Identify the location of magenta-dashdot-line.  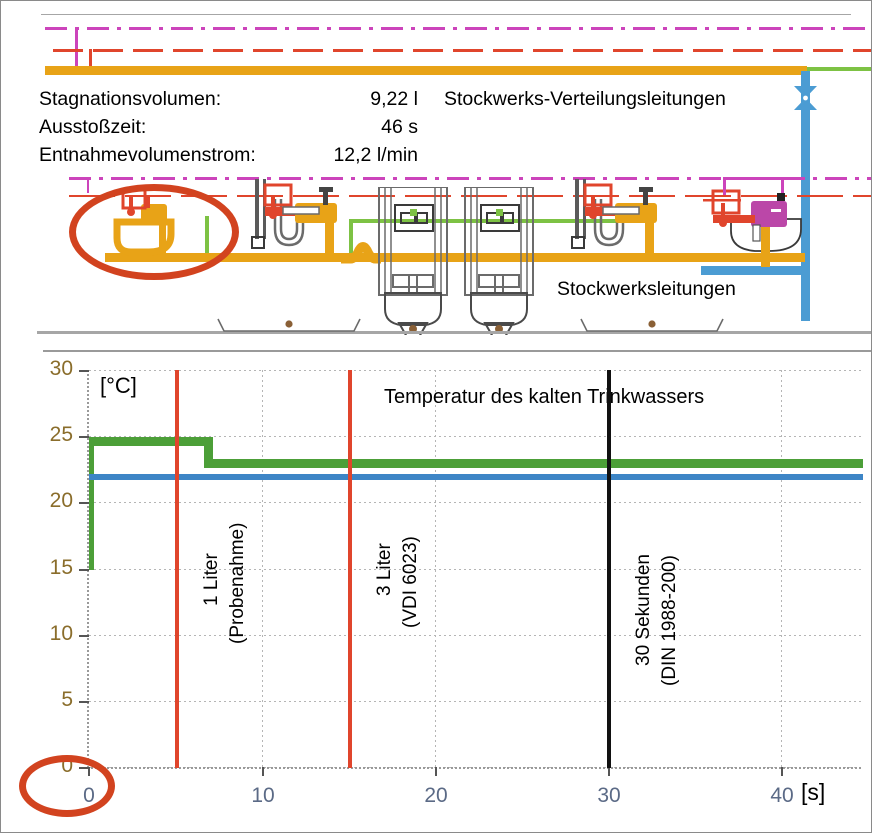
(458, 28).